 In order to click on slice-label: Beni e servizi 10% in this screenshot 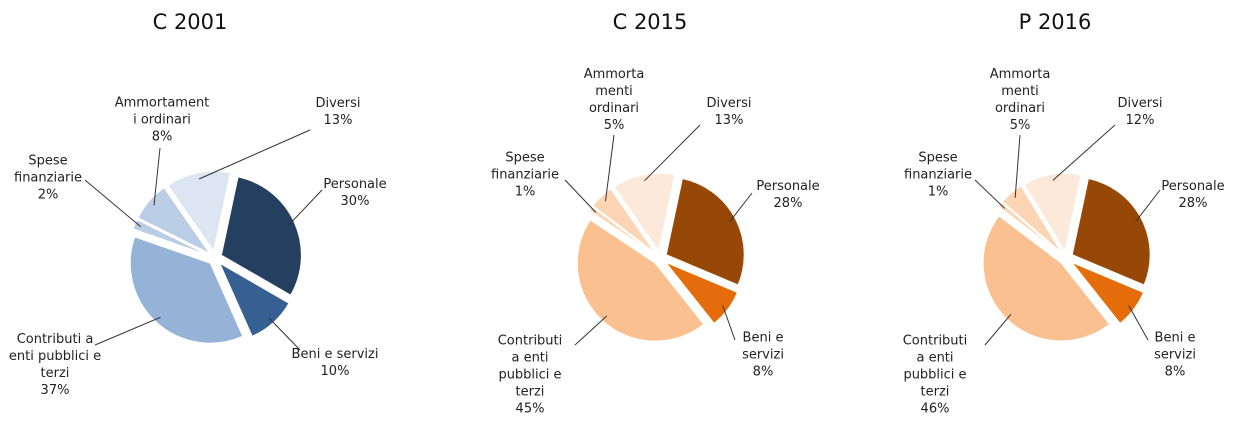, I will do `click(335, 363)`.